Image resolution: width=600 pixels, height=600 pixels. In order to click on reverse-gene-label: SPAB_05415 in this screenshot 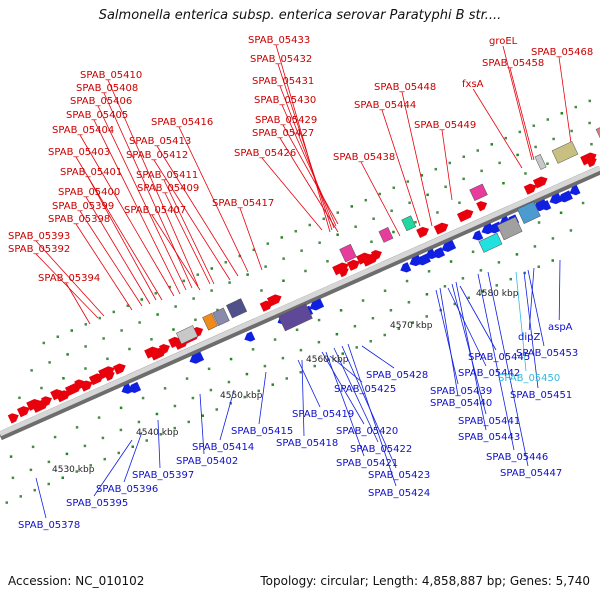, I will do `click(262, 431)`.